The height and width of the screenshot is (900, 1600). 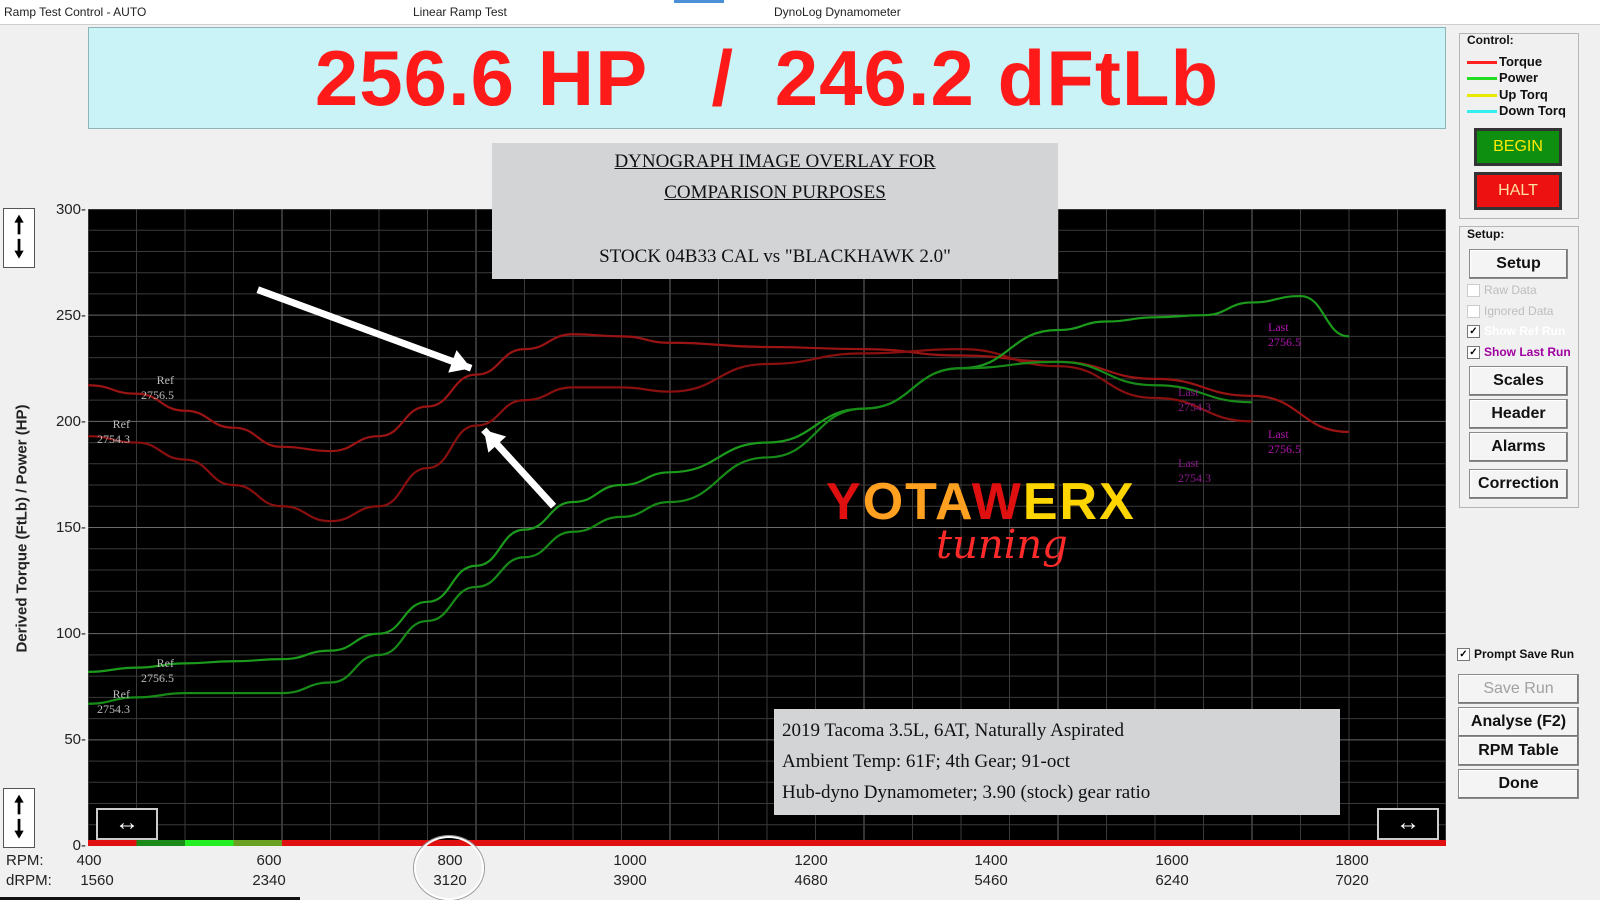 I want to click on rpm-table-button: RPM Table, so click(x=1518, y=751).